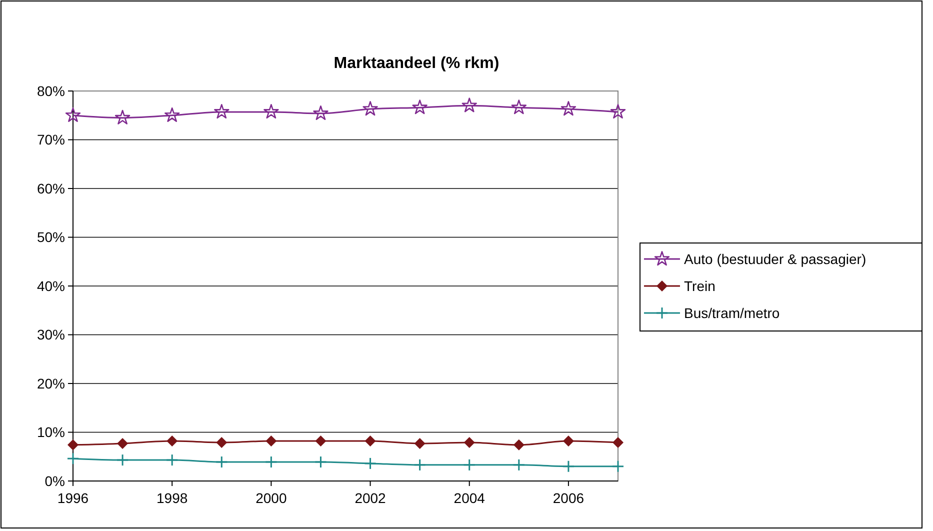 The width and height of the screenshot is (933, 531). Describe the element at coordinates (370, 498) in the screenshot. I see `x-tick-label: 2002` at that location.